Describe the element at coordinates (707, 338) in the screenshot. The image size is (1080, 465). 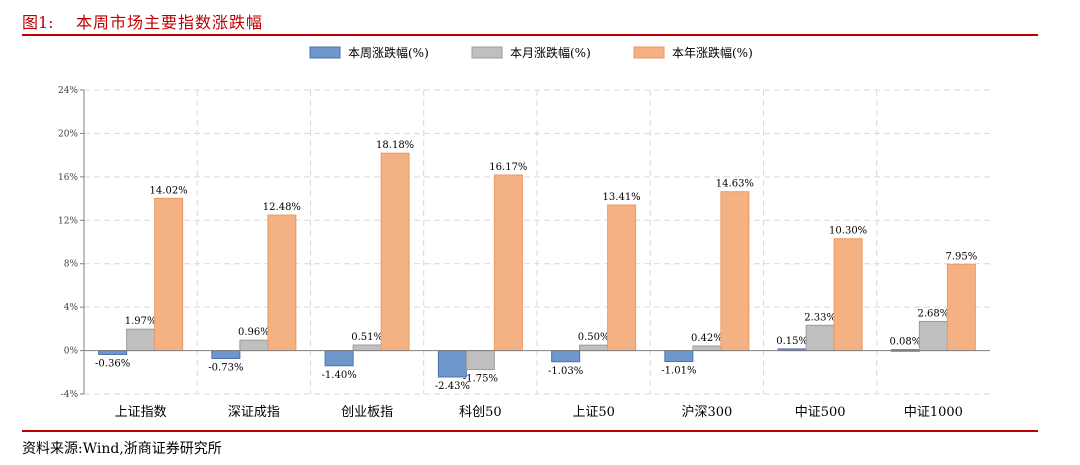
I see `data-label: 0.42%` at that location.